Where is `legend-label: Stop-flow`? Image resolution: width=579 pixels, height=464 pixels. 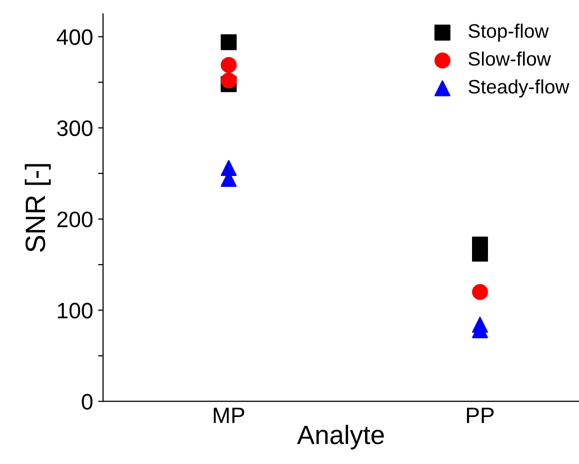 legend-label: Stop-flow is located at coordinates (508, 33).